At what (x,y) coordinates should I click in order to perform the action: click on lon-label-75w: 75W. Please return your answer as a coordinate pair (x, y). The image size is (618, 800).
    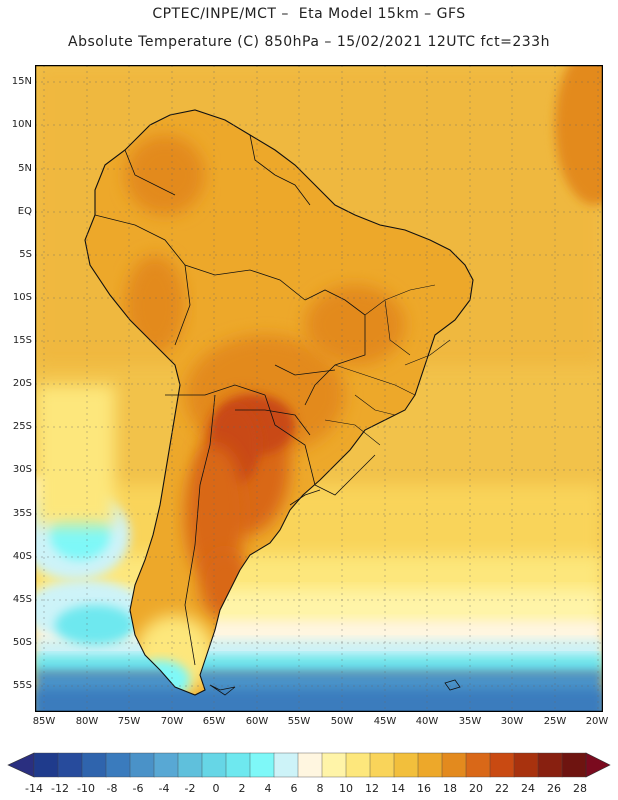
    Looking at the image, I should click on (129, 721).